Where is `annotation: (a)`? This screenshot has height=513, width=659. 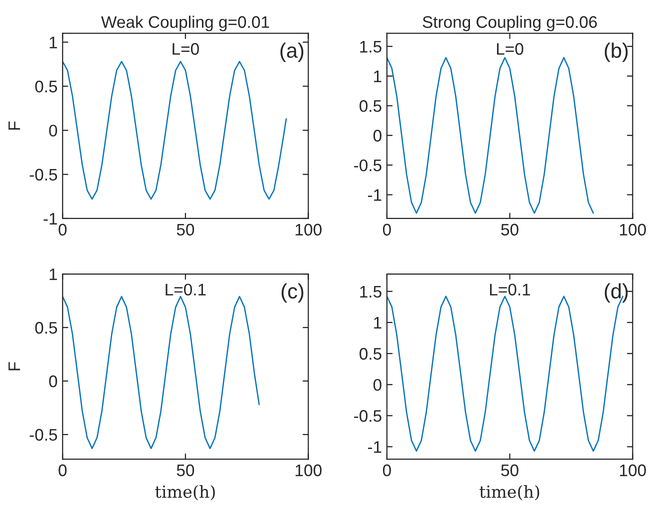
annotation: (a) is located at coordinates (292, 52).